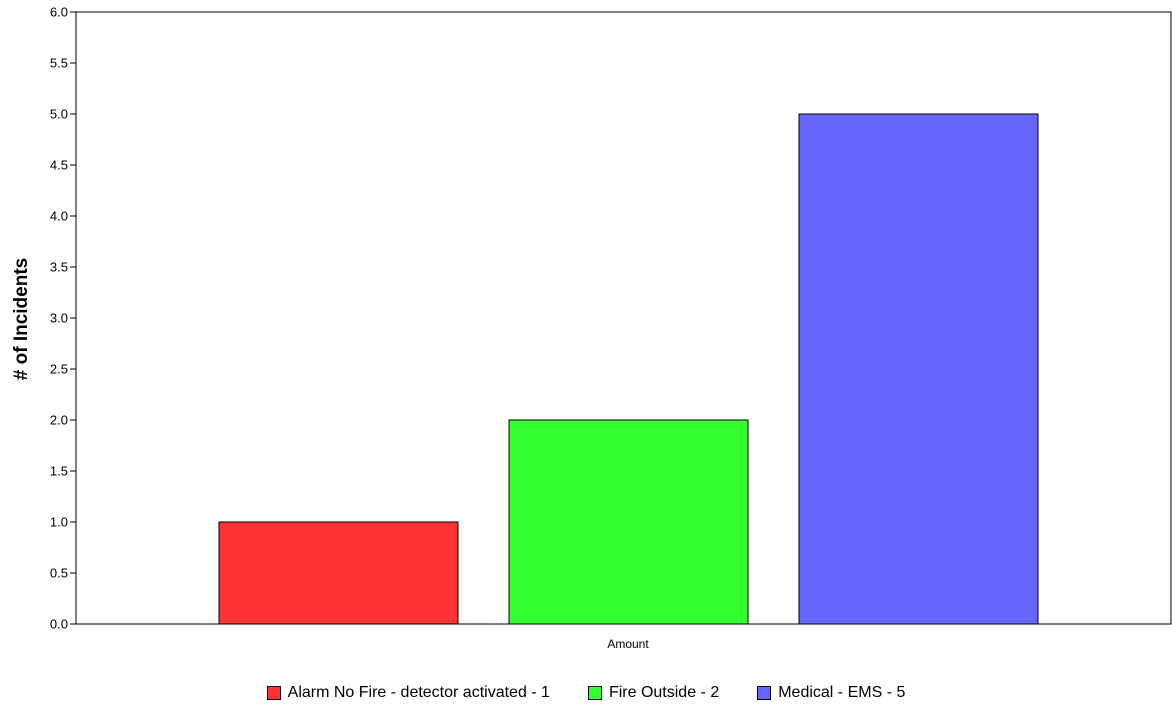  What do you see at coordinates (59, 573) in the screenshot?
I see `y-tick-label: 0.5` at bounding box center [59, 573].